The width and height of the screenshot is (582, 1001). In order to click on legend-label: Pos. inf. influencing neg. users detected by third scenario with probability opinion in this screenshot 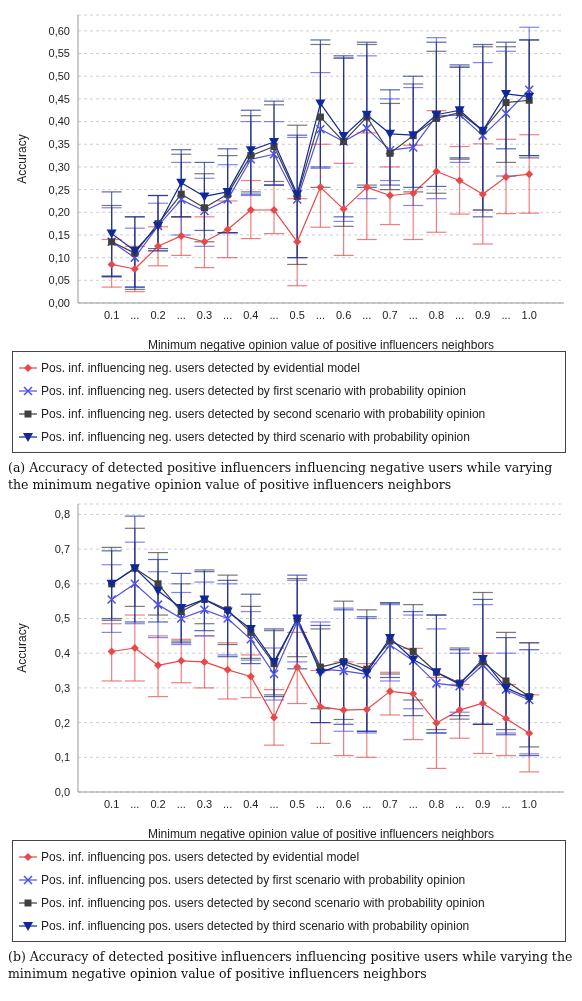, I will do `click(255, 436)`.